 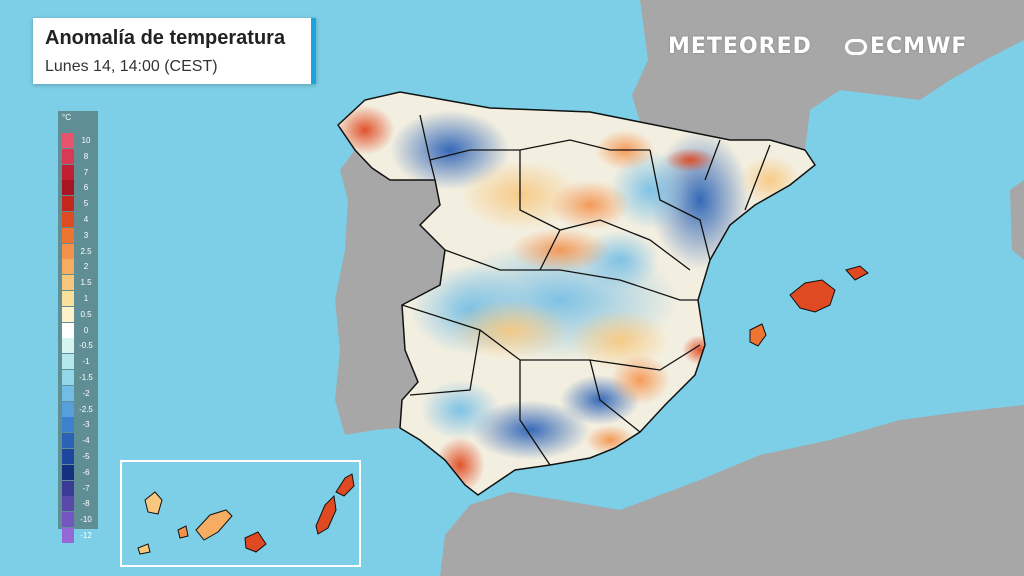 What do you see at coordinates (86, 346) in the screenshot?
I see `legend-label: -0.5` at bounding box center [86, 346].